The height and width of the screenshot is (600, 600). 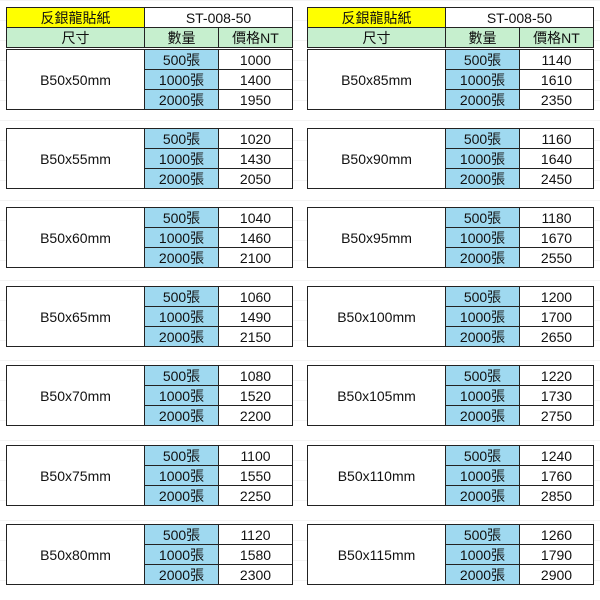 I want to click on price-cell: 1000, so click(x=255, y=59).